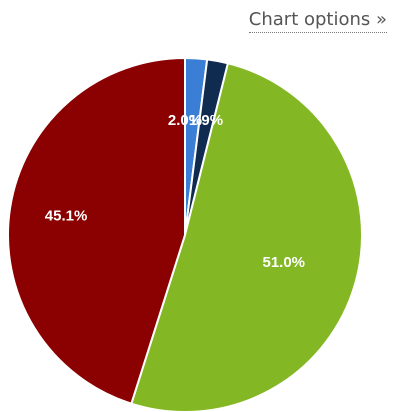 The height and width of the screenshot is (412, 405). Describe the element at coordinates (206, 120) in the screenshot. I see `pie-slice-label-2: 1.9%` at that location.